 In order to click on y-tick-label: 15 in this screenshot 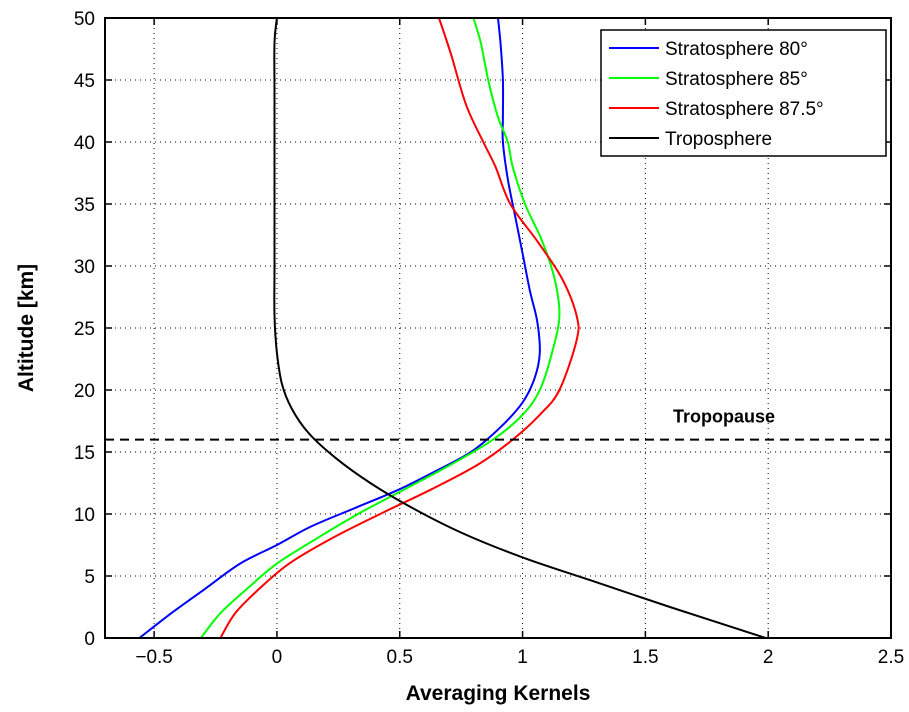, I will do `click(84, 453)`.